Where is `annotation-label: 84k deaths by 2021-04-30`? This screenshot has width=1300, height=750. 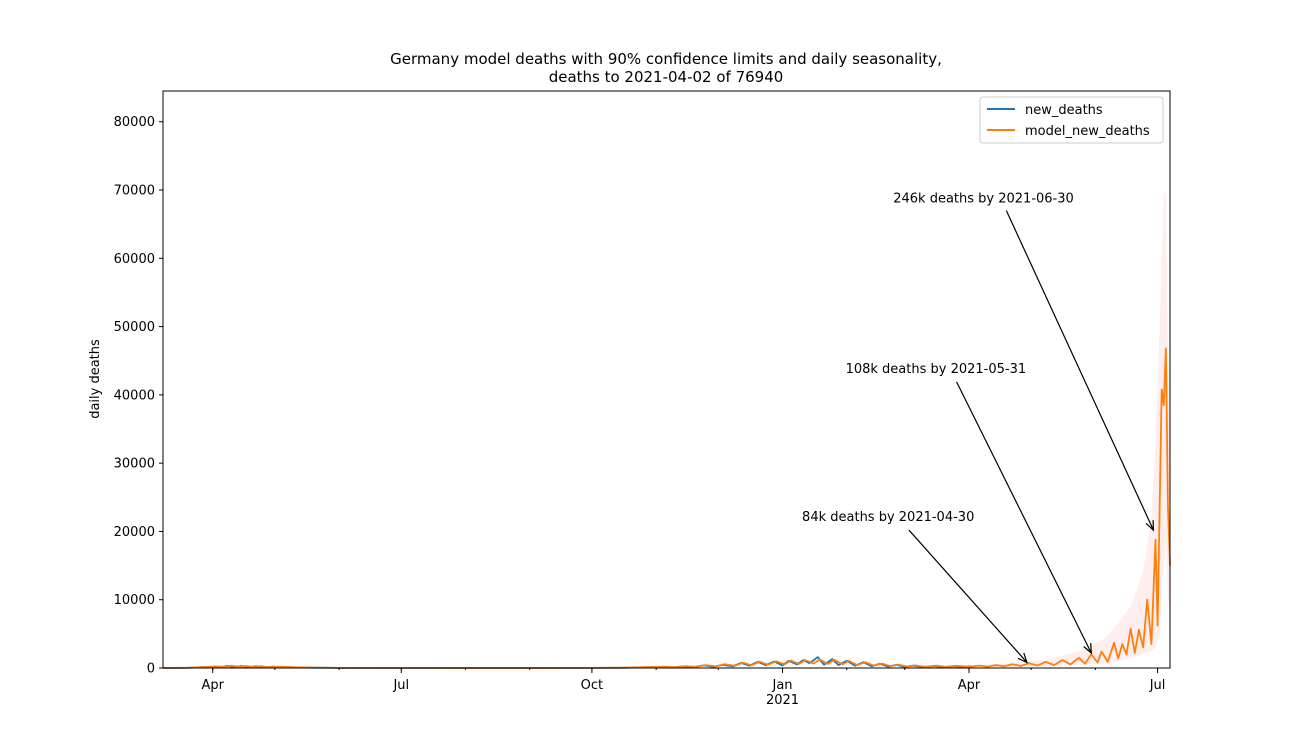 annotation-label: 84k deaths by 2021-04-30 is located at coordinates (888, 517).